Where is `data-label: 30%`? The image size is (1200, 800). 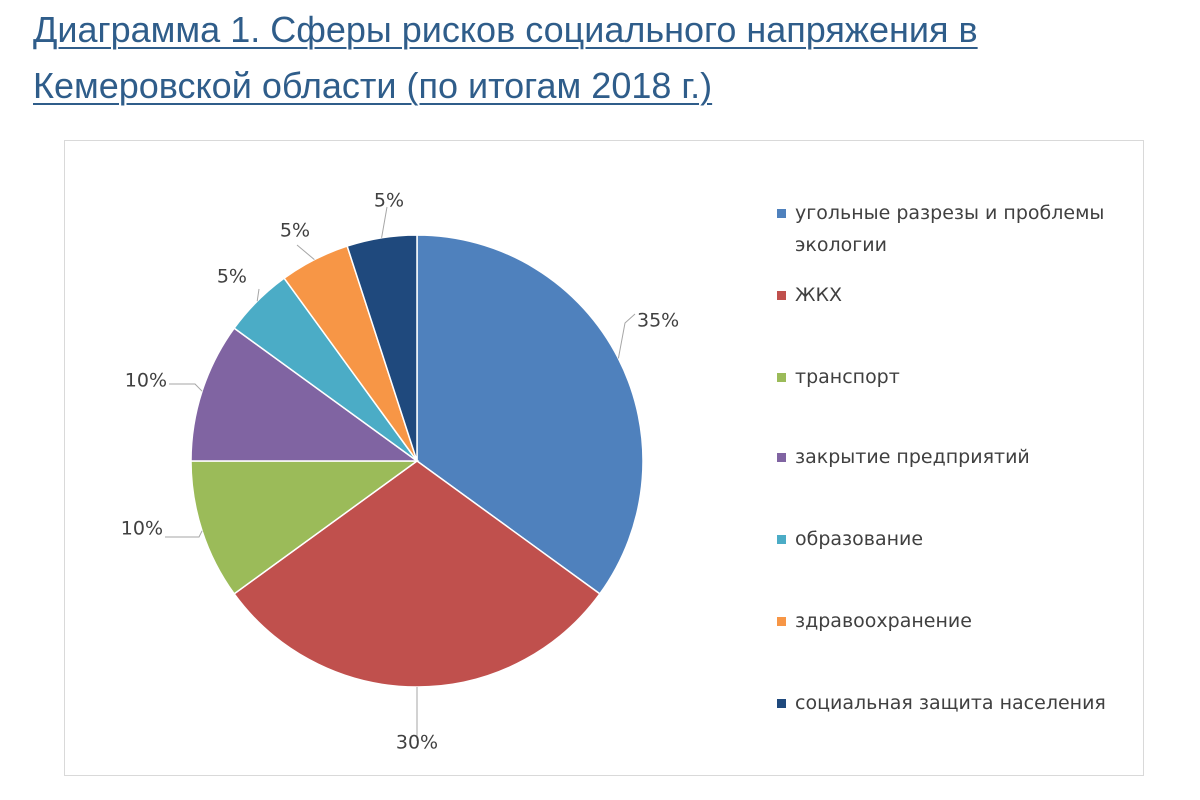 data-label: 30% is located at coordinates (417, 743).